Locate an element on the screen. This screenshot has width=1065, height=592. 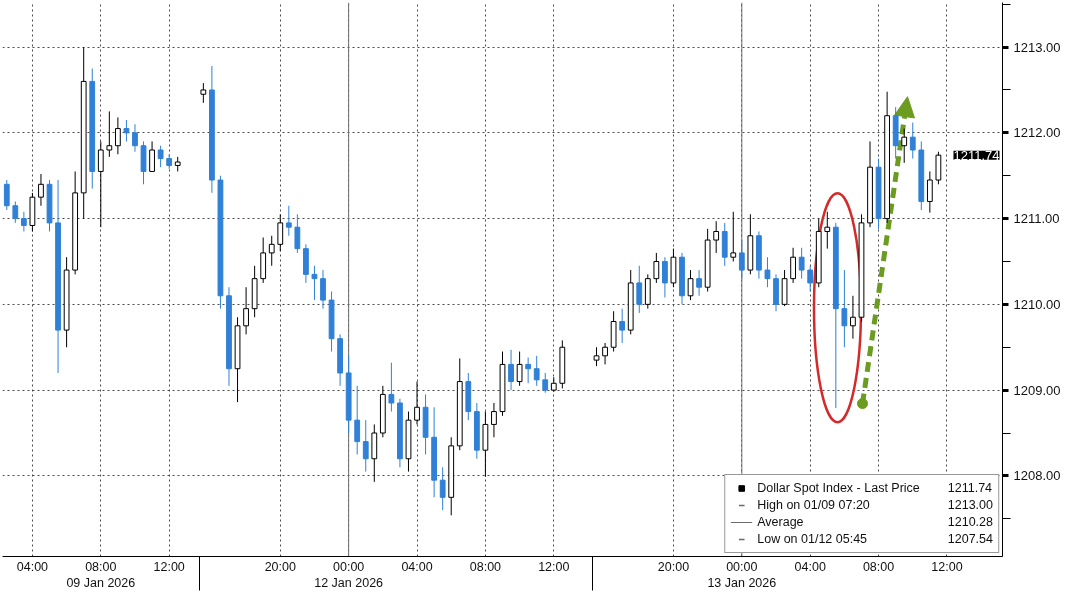
y-tick-label: 1210.00 is located at coordinates (1037, 304).